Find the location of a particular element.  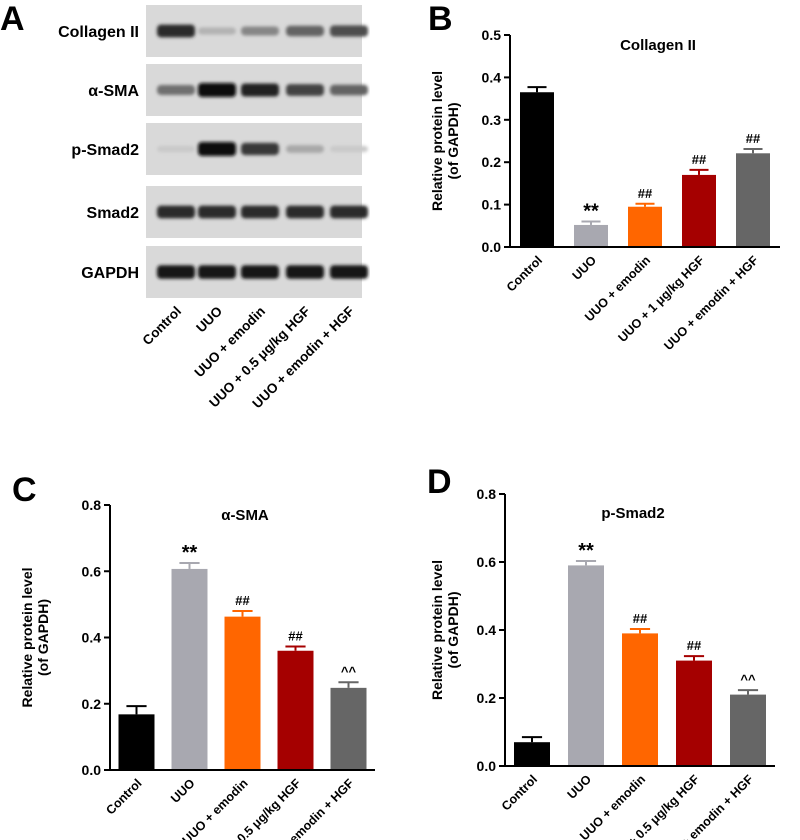

chart-title: Collagen II is located at coordinates (658, 45).